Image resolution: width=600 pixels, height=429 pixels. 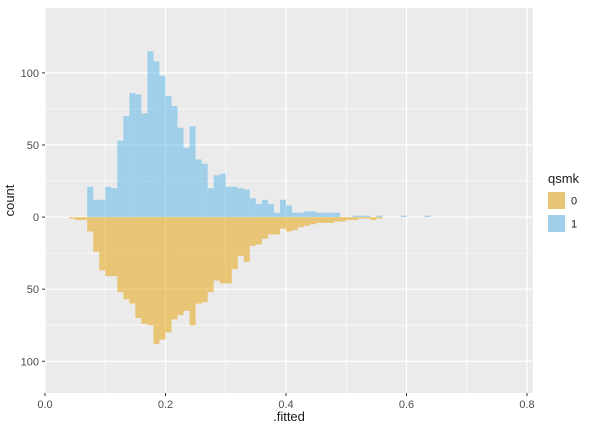 What do you see at coordinates (564, 178) in the screenshot?
I see `legend-title: qsmk` at bounding box center [564, 178].